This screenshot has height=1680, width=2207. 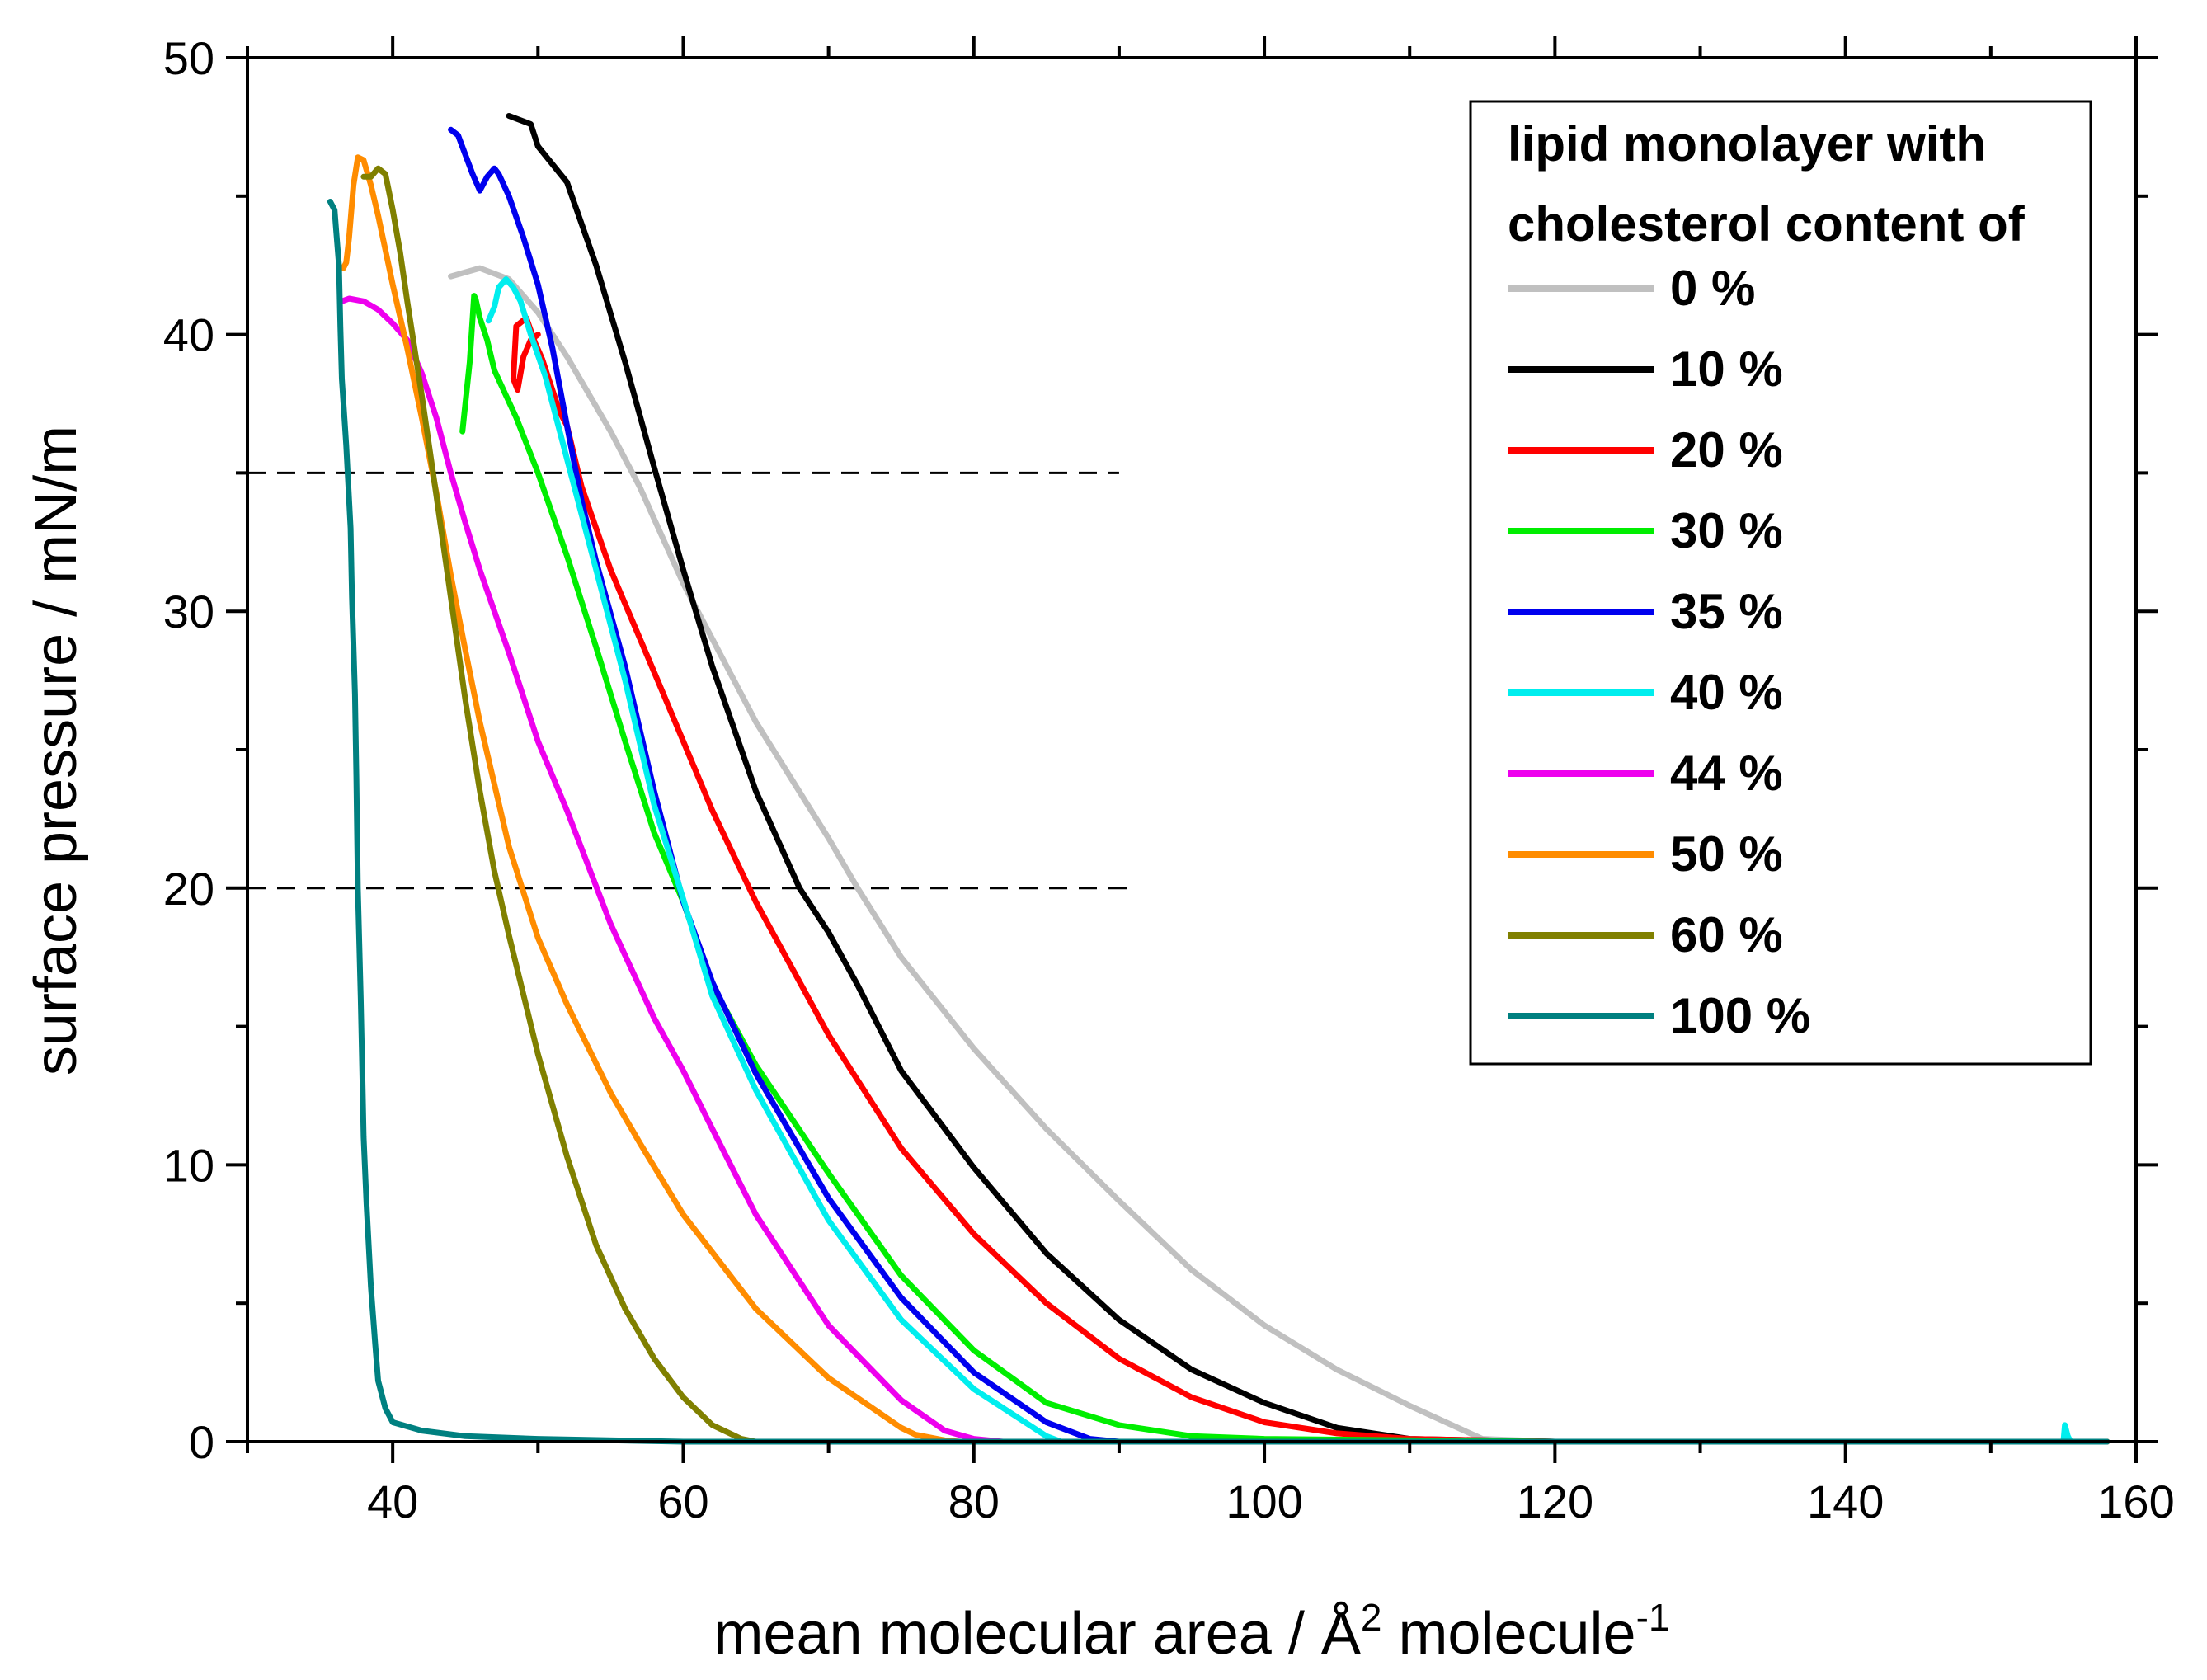 I want to click on x-axis-title-mid: molecule, so click(x=1508, y=1634).